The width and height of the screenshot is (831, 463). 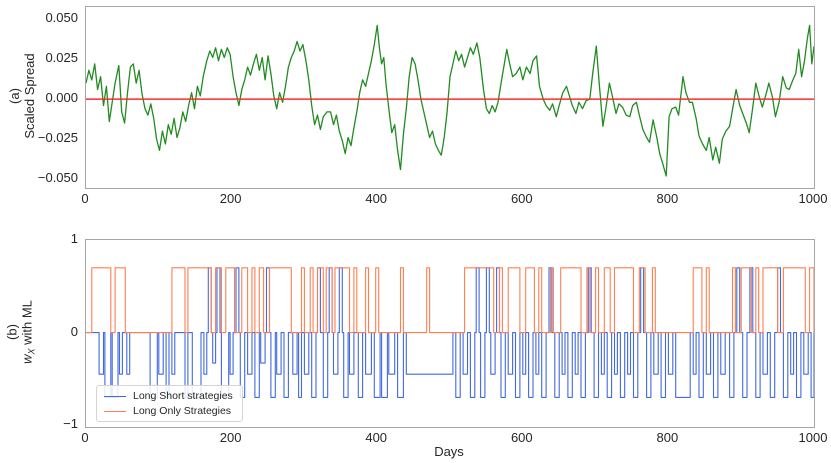 What do you see at coordinates (230, 198) in the screenshot?
I see `panel-a-xtick-label: 200` at bounding box center [230, 198].